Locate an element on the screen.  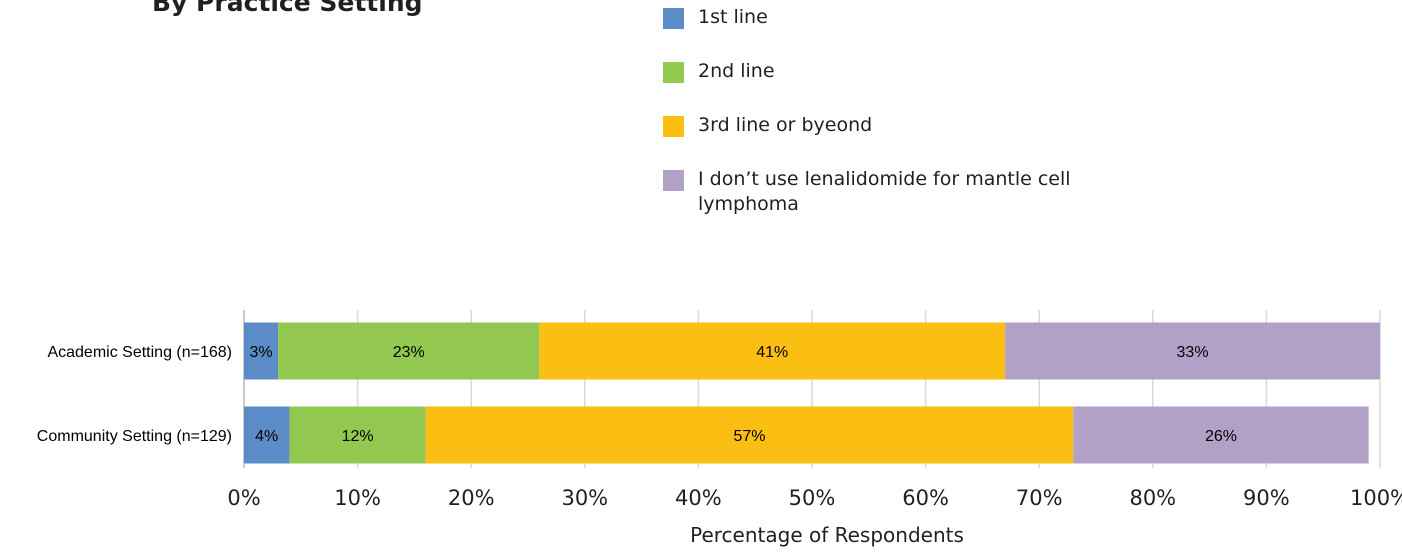
x-axis-title: Percentage of Respondents is located at coordinates (827, 535).